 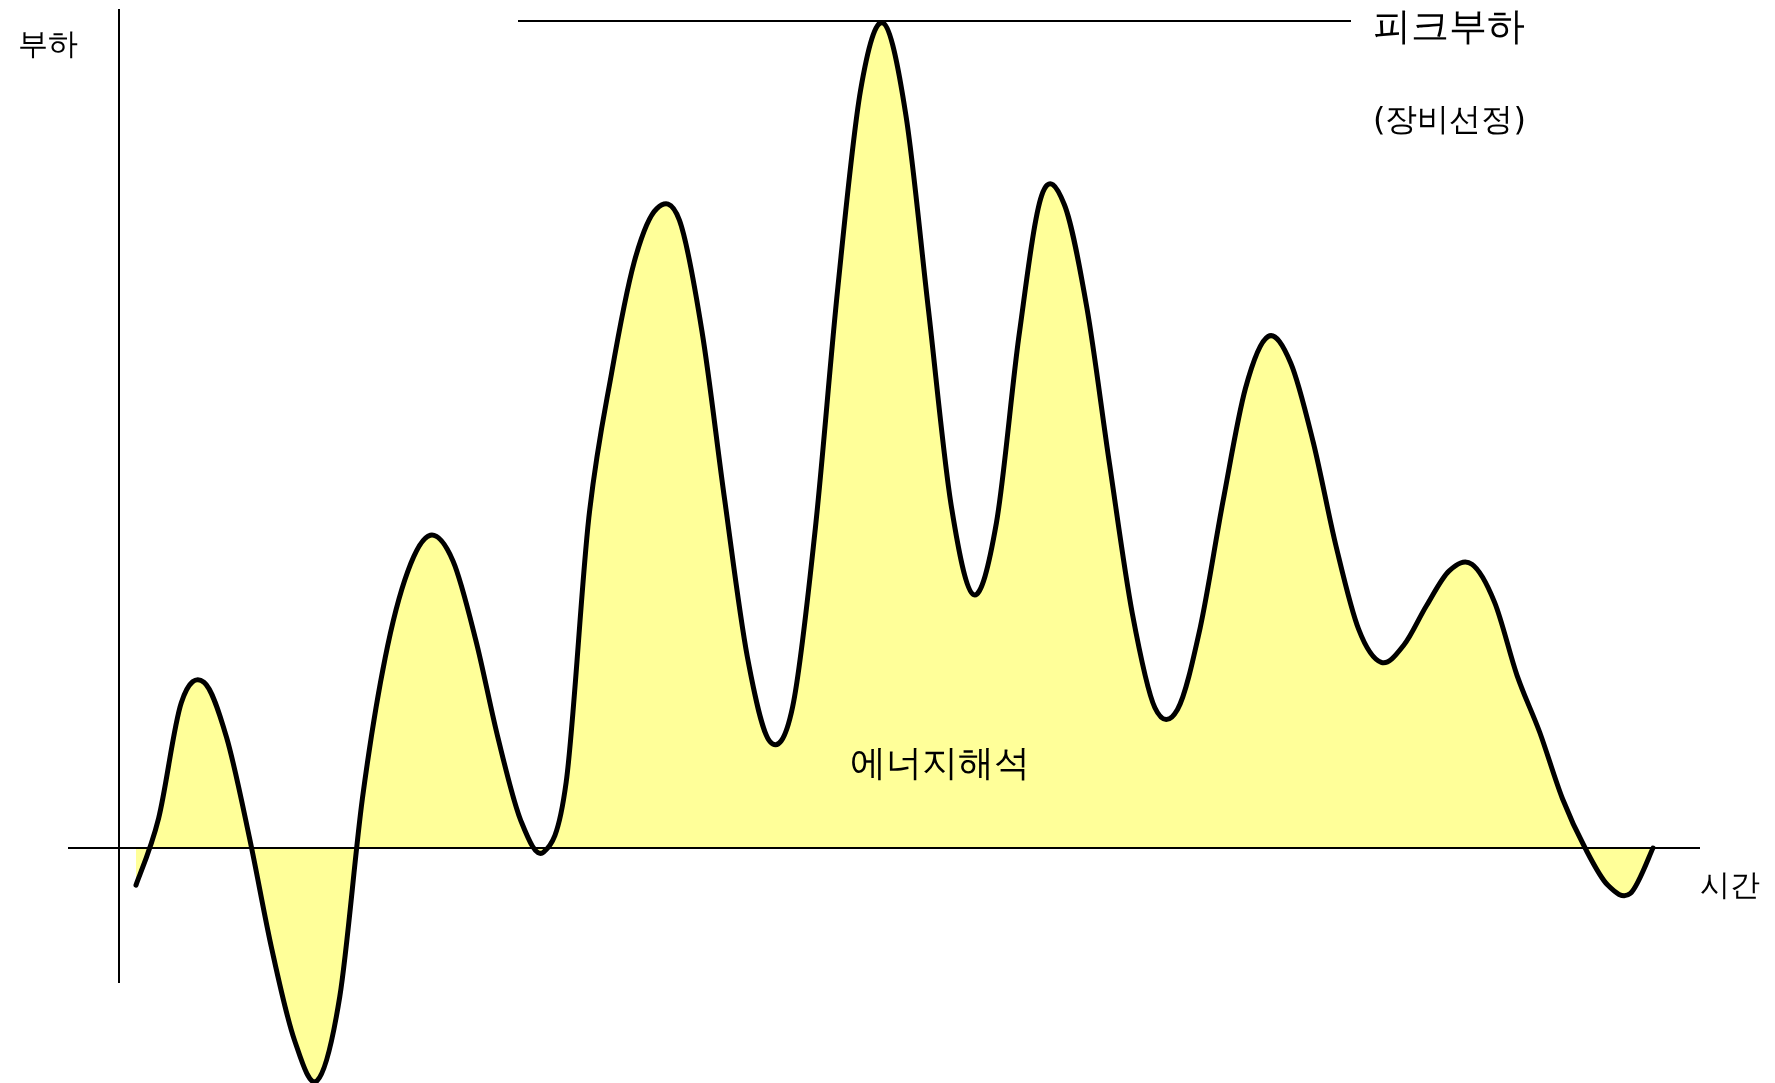 What do you see at coordinates (1449, 119) in the screenshot?
I see `annotation: (장비선정)` at bounding box center [1449, 119].